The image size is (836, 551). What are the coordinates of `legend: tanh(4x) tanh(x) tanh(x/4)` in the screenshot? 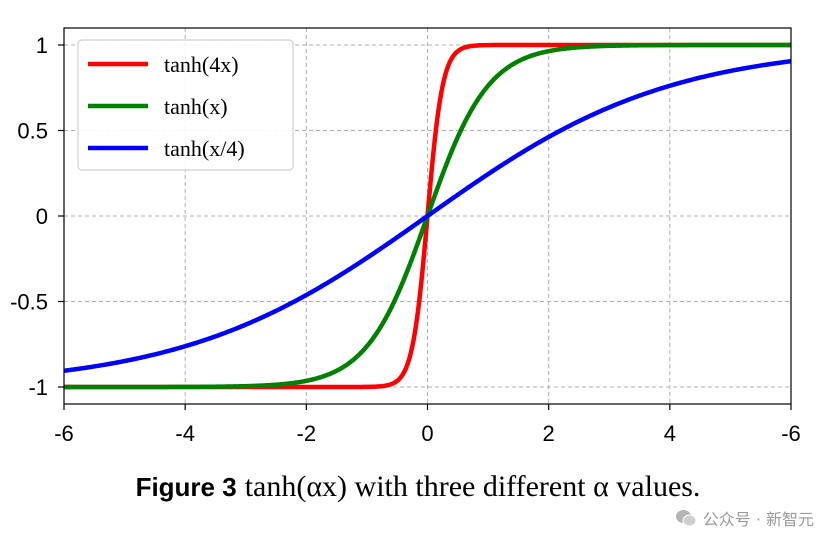 It's located at (185, 105).